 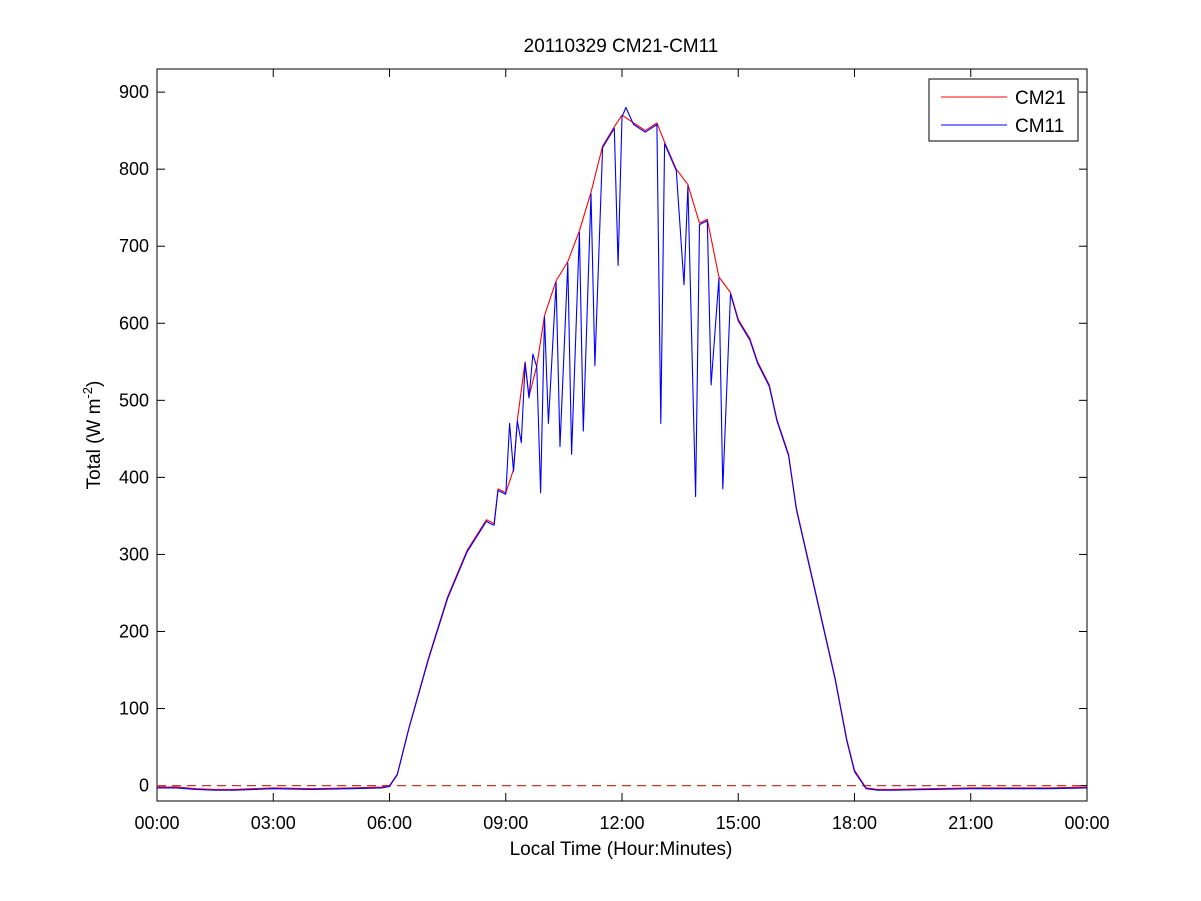 I want to click on y-tick-label: 200, so click(x=134, y=631).